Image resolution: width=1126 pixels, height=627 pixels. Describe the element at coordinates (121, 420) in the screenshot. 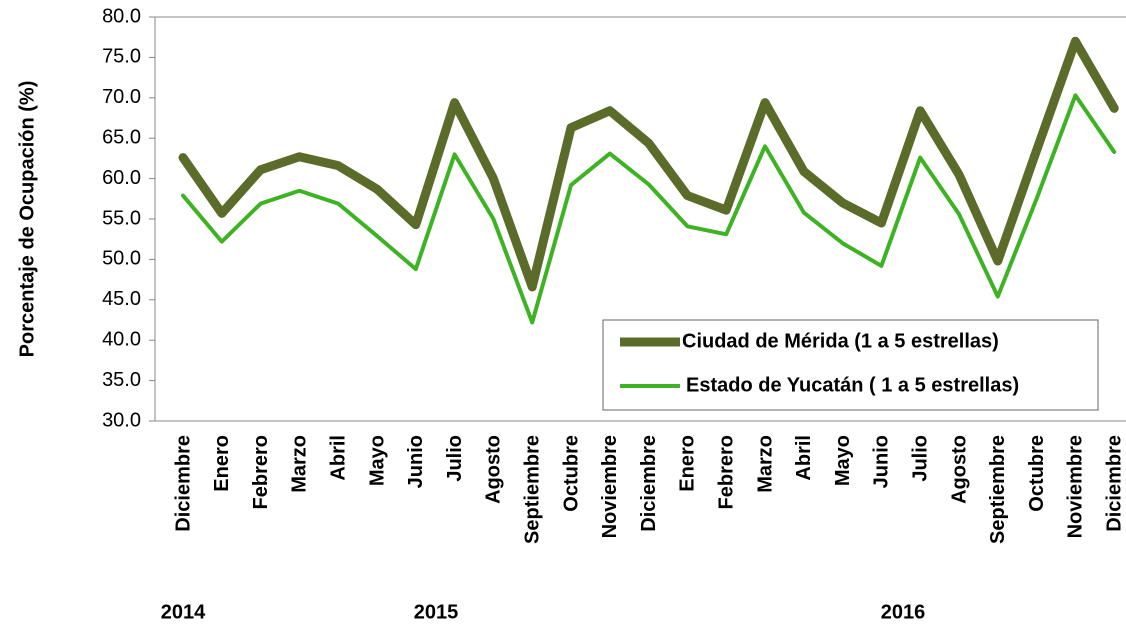

I see `y-tick-label: 30.0` at that location.